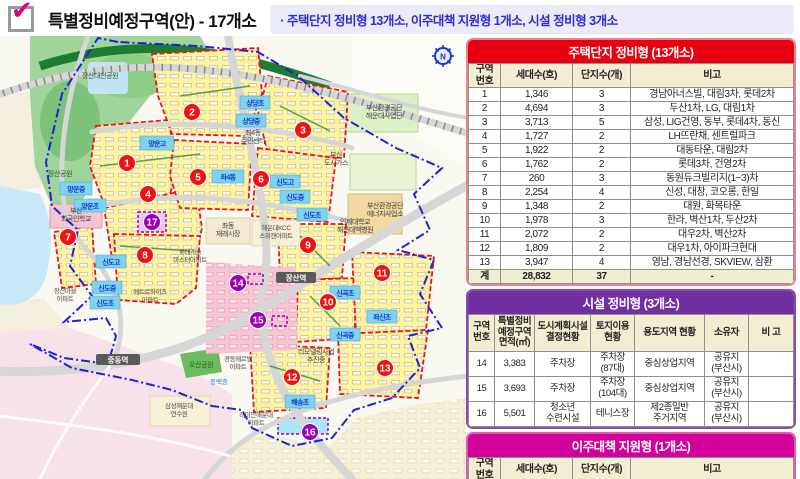  What do you see at coordinates (328, 303) in the screenshot?
I see `svg-text: 10` at bounding box center [328, 303].